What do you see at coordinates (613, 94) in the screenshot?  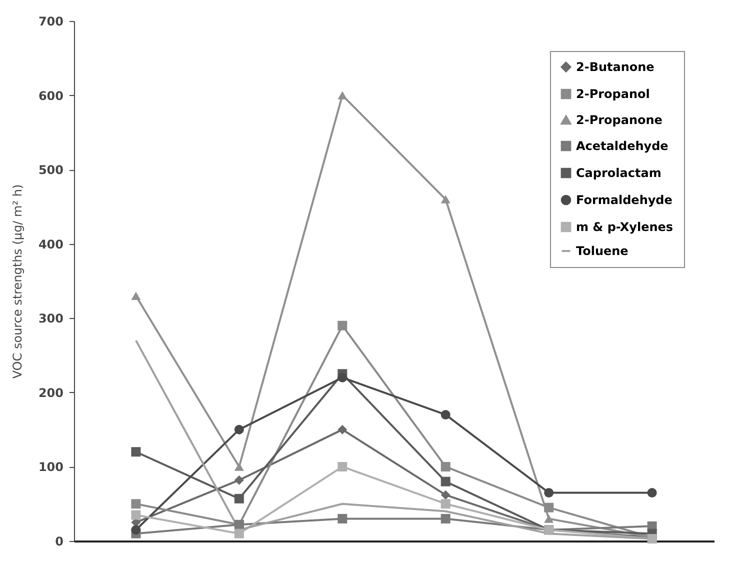 I see `legend-label: 2-Propanol` at bounding box center [613, 94].